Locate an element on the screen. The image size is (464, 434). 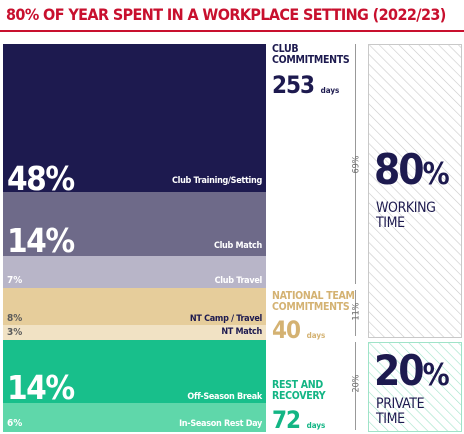
band-offseason-break: 14% Off-Season Break is located at coordinates (134, 371).